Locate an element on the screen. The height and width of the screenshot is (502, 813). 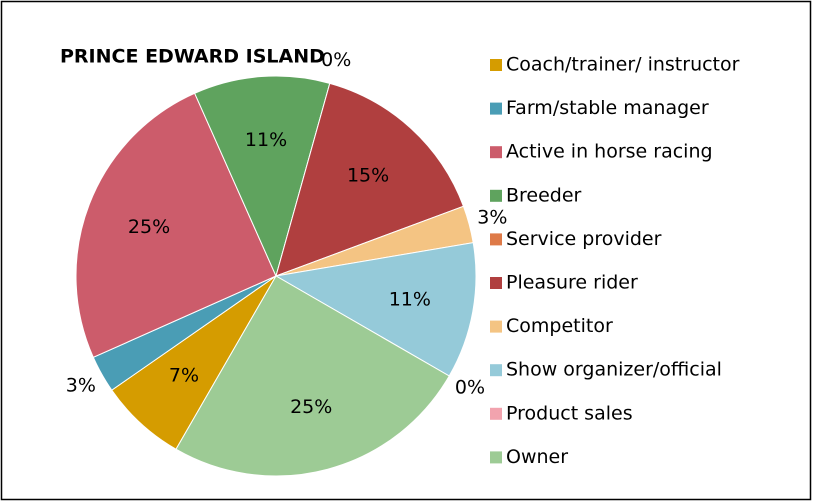
legend-label: Show organizer/official is located at coordinates (614, 370).